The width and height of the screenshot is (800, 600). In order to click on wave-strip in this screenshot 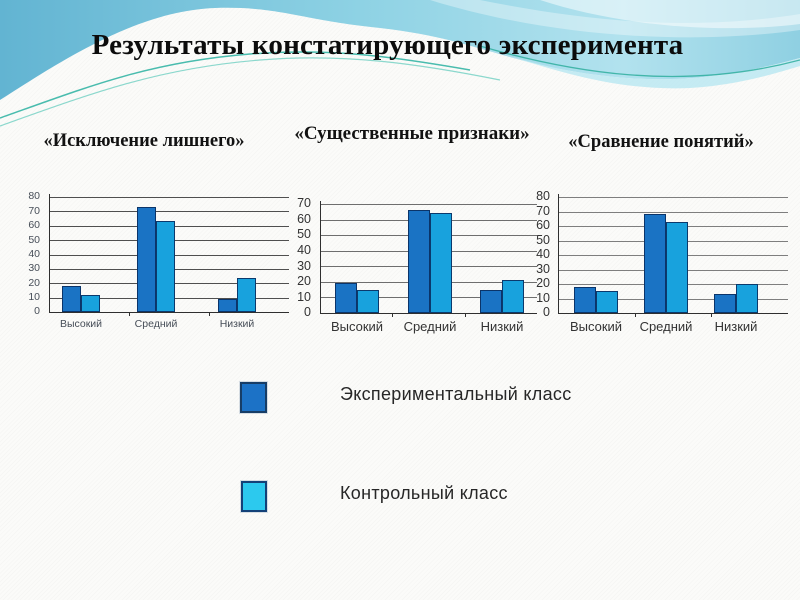, I will do `click(635, 67)`.